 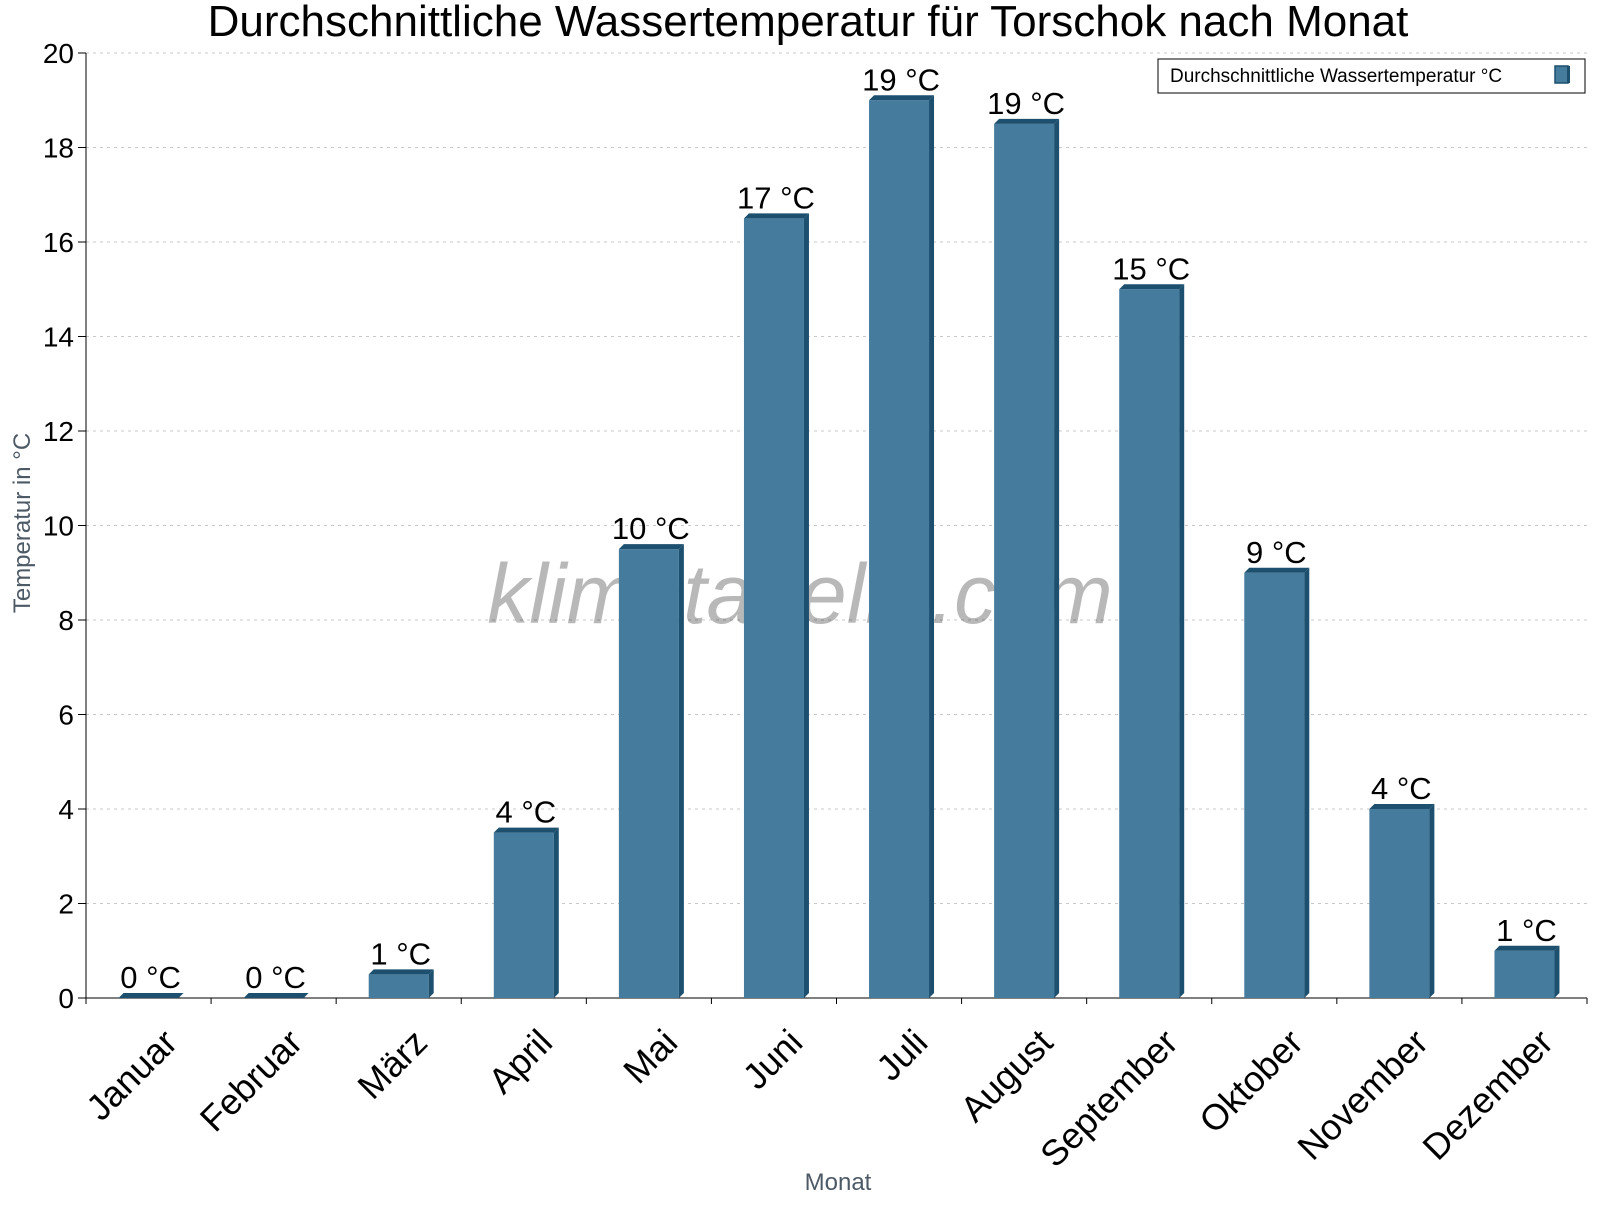 What do you see at coordinates (392, 1064) in the screenshot?
I see `x-tick-label: März` at bounding box center [392, 1064].